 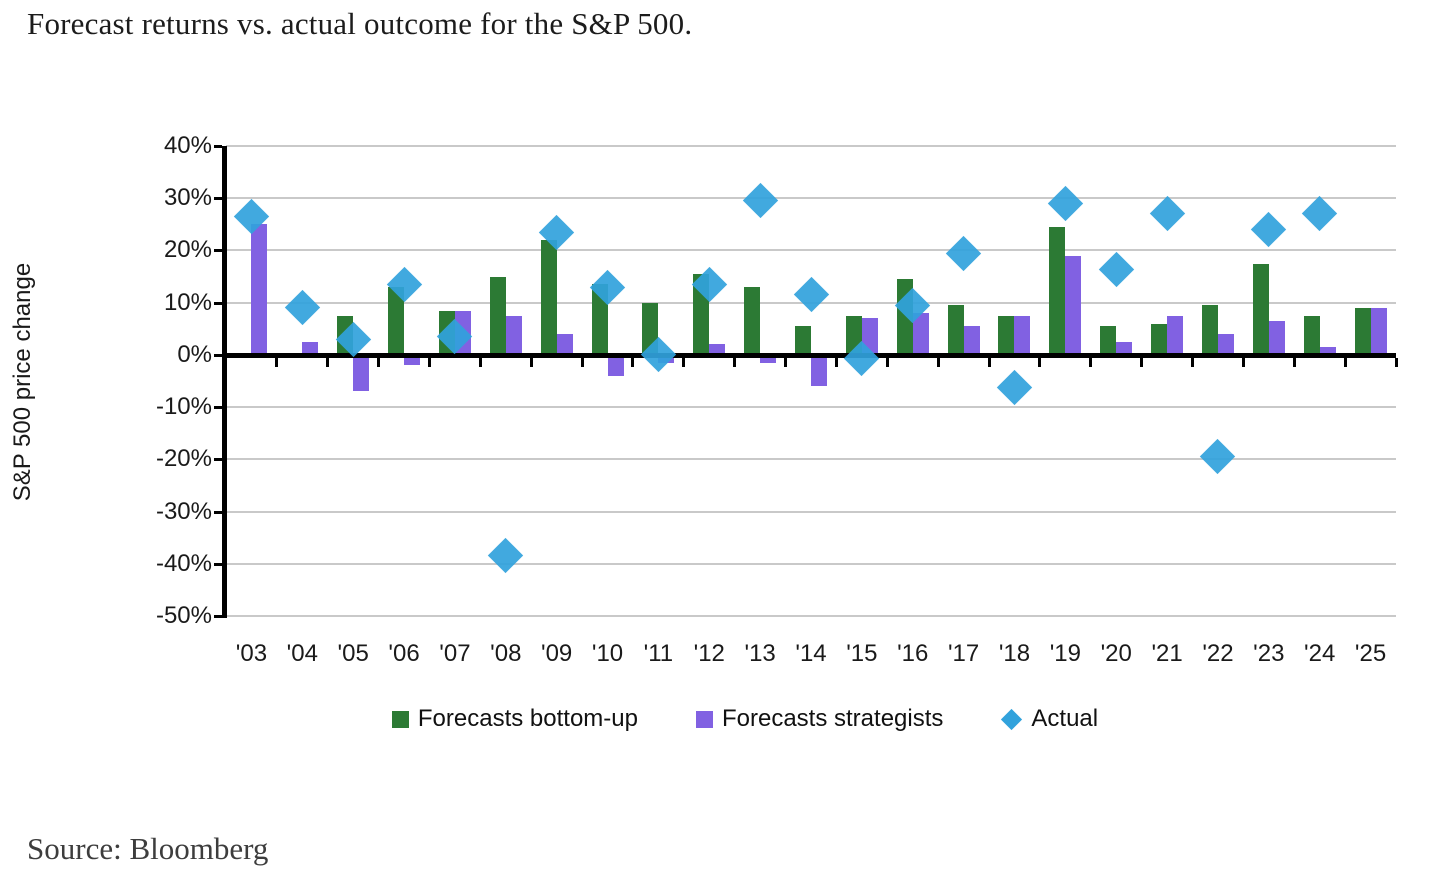 I want to click on x-tick-label-06: '06, so click(x=404, y=653).